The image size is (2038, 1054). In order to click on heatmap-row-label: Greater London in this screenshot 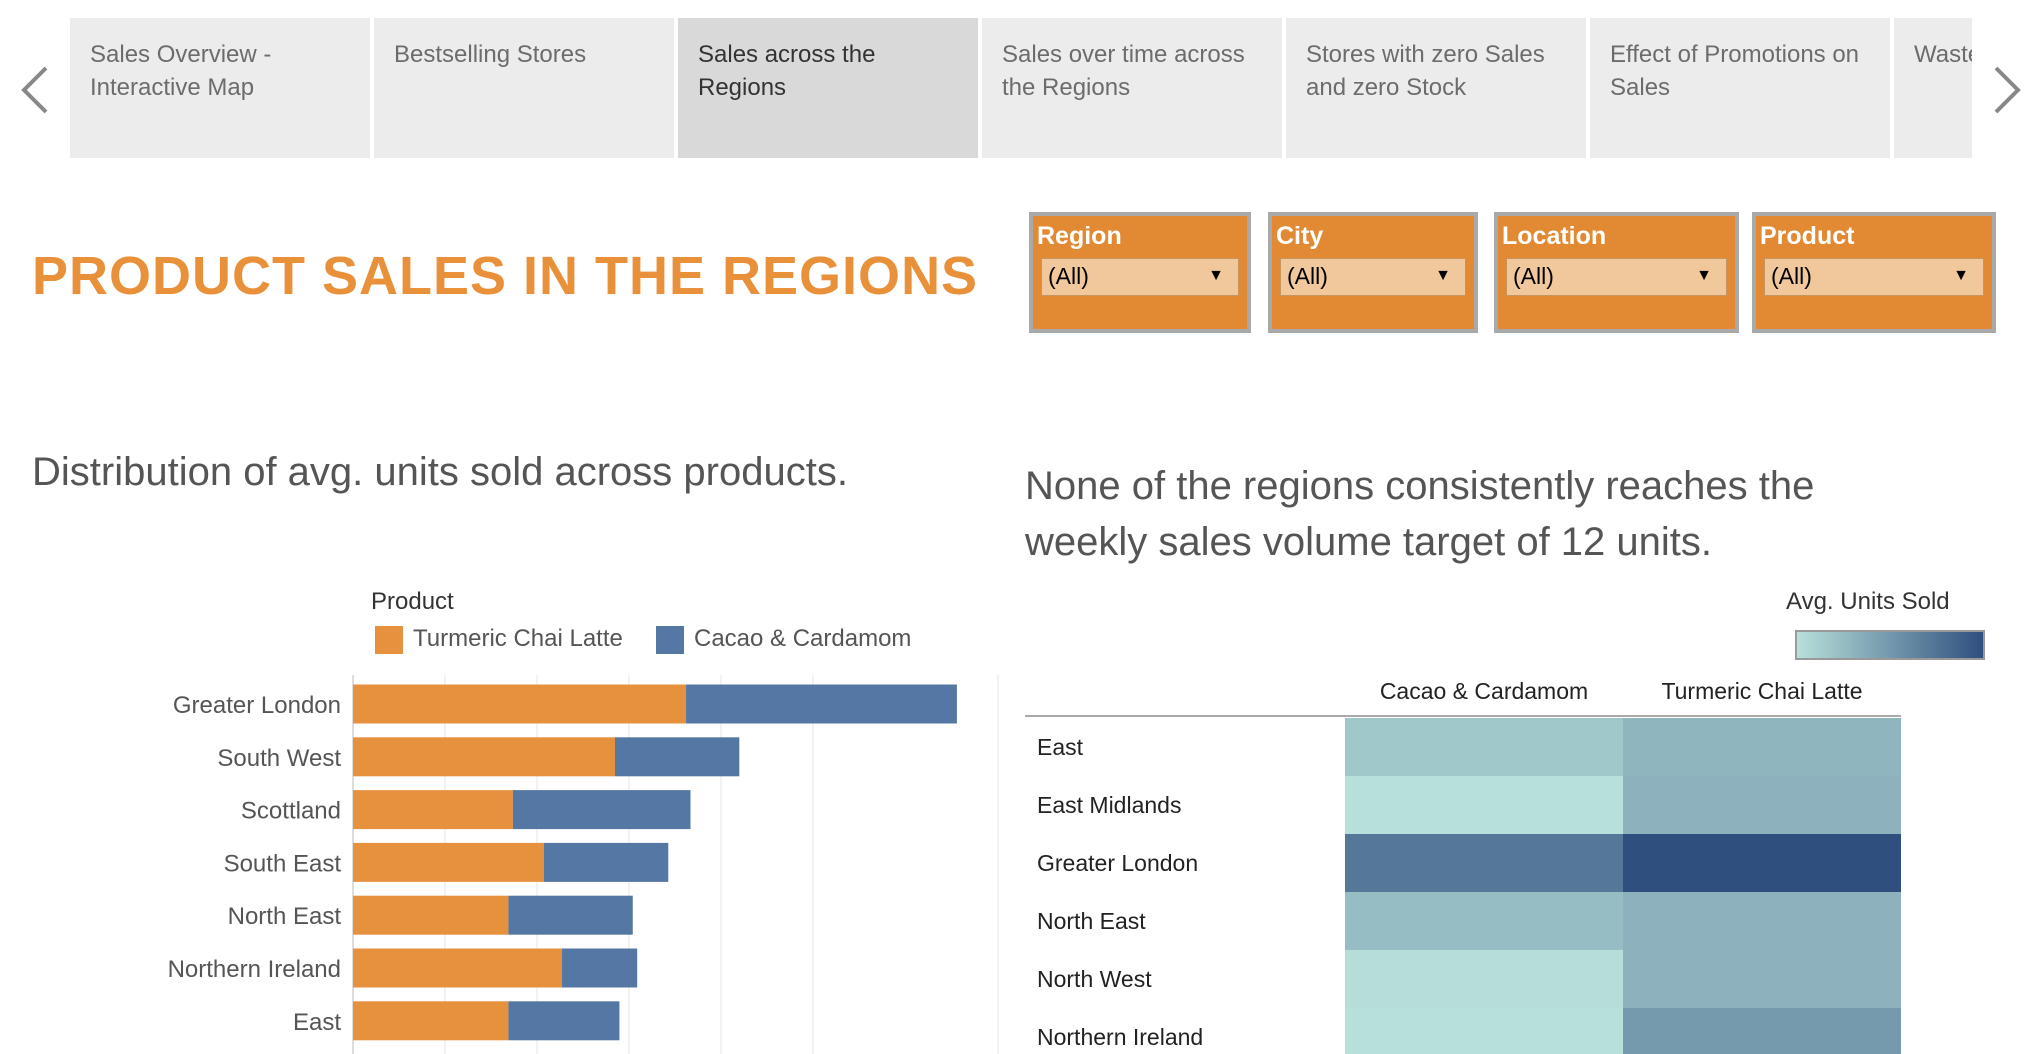, I will do `click(1117, 863)`.